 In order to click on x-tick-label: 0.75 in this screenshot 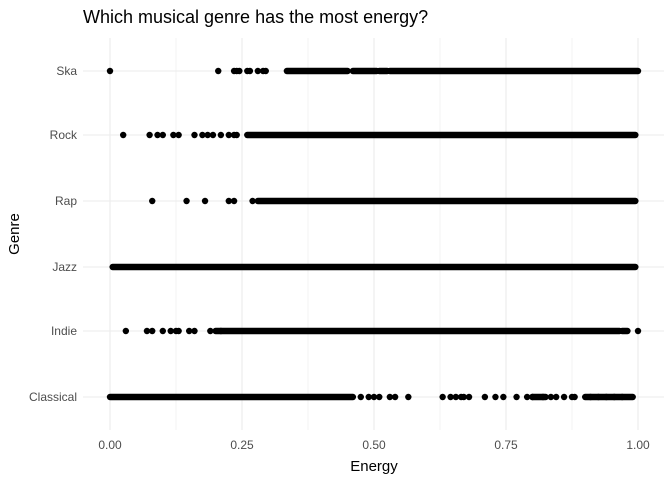, I will do `click(506, 445)`.